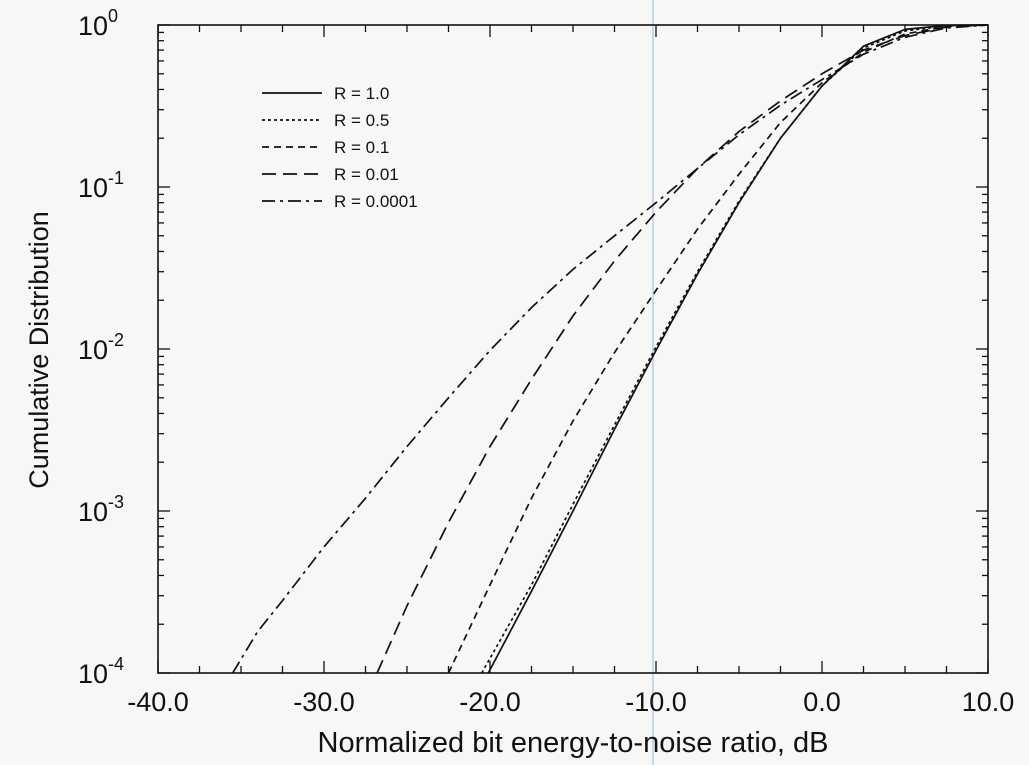 This screenshot has height=765, width=1029. Describe the element at coordinates (361, 120) in the screenshot. I see `legend-label: R = 0.5` at that location.